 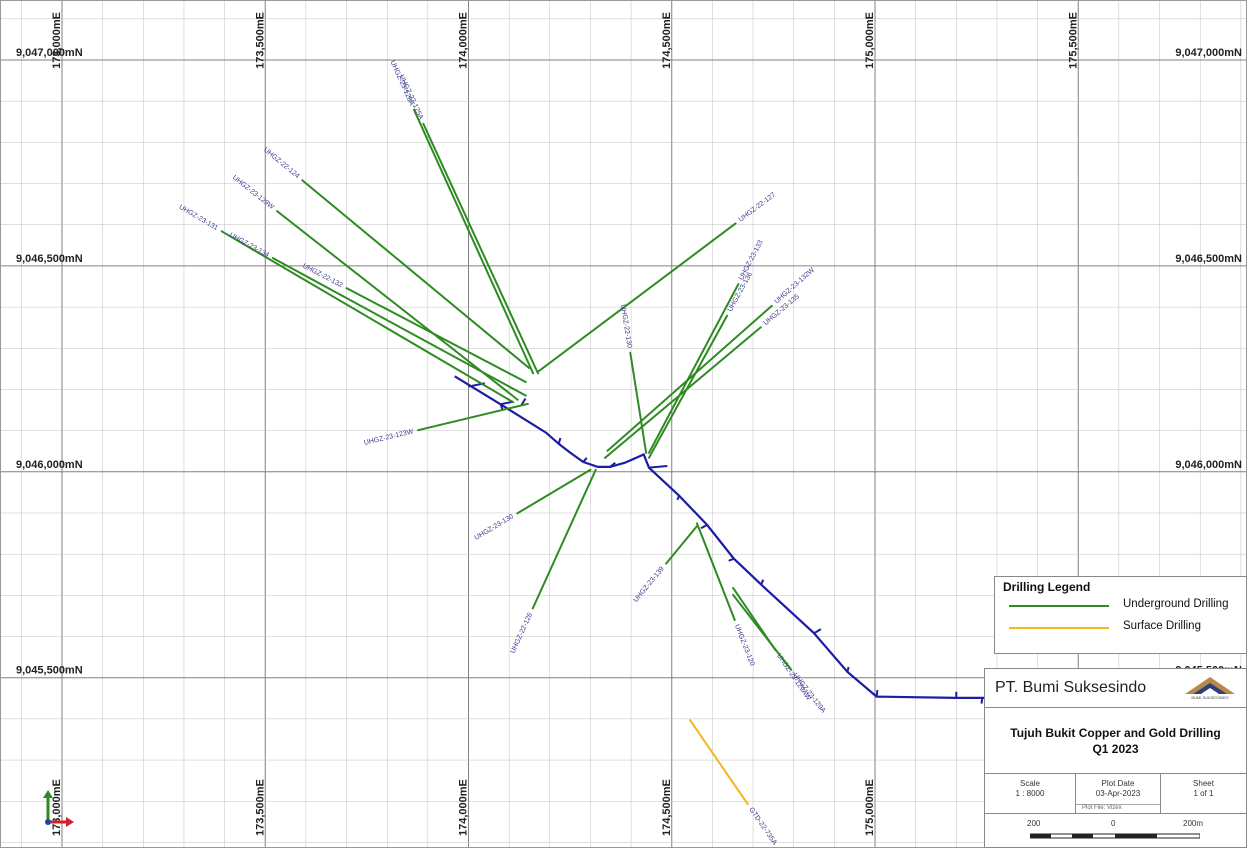 What do you see at coordinates (1034, 823) in the screenshot?
I see `scalebar-label-left: 200` at bounding box center [1034, 823].